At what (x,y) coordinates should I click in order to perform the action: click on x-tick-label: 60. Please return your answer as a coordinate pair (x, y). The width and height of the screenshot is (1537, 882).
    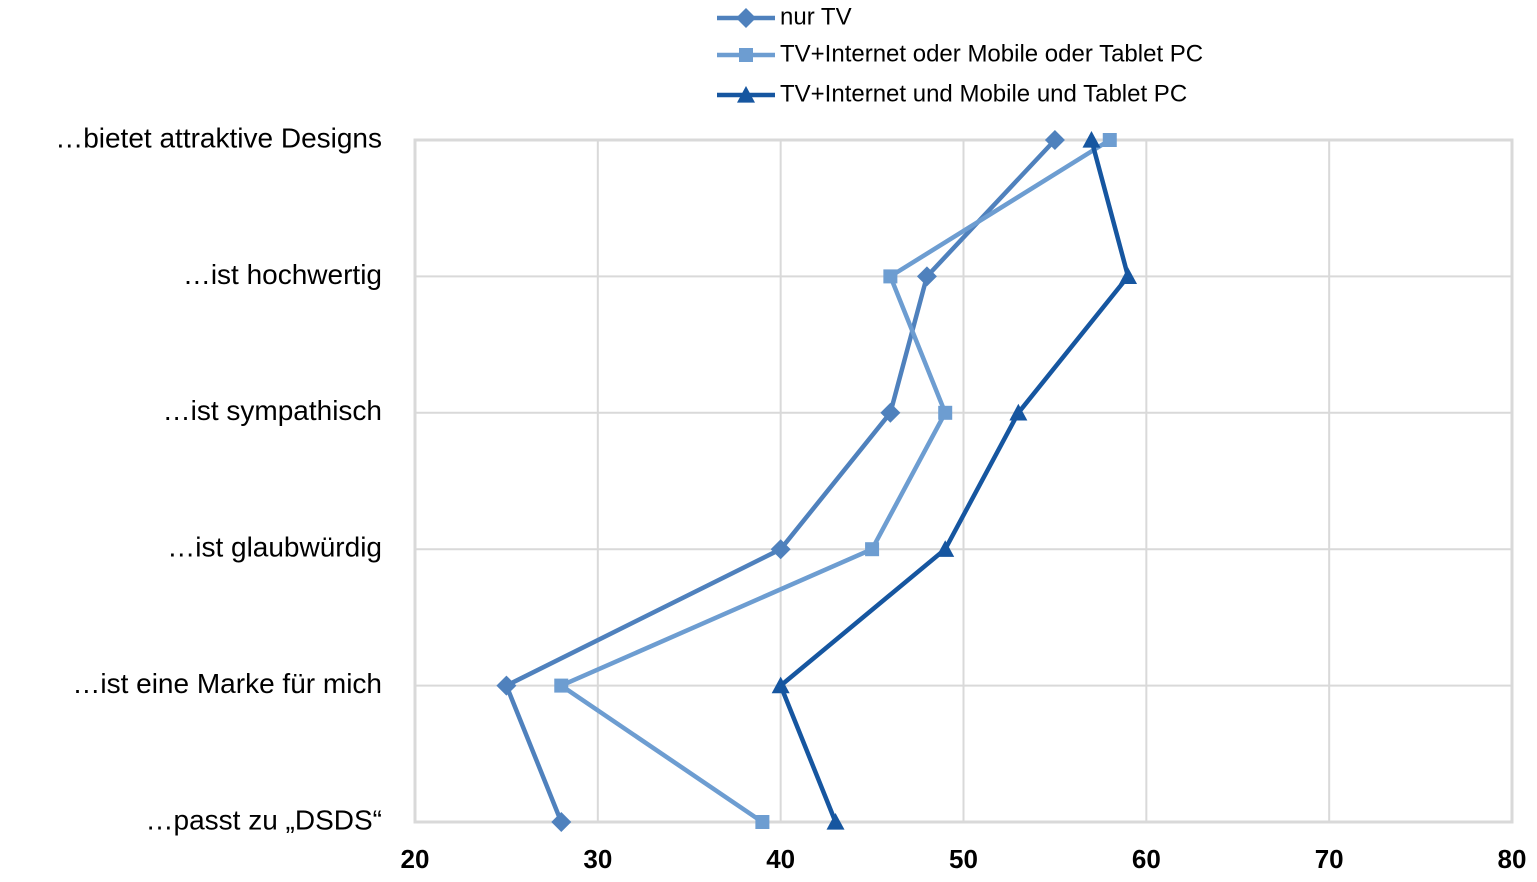
    Looking at the image, I should click on (1146, 859).